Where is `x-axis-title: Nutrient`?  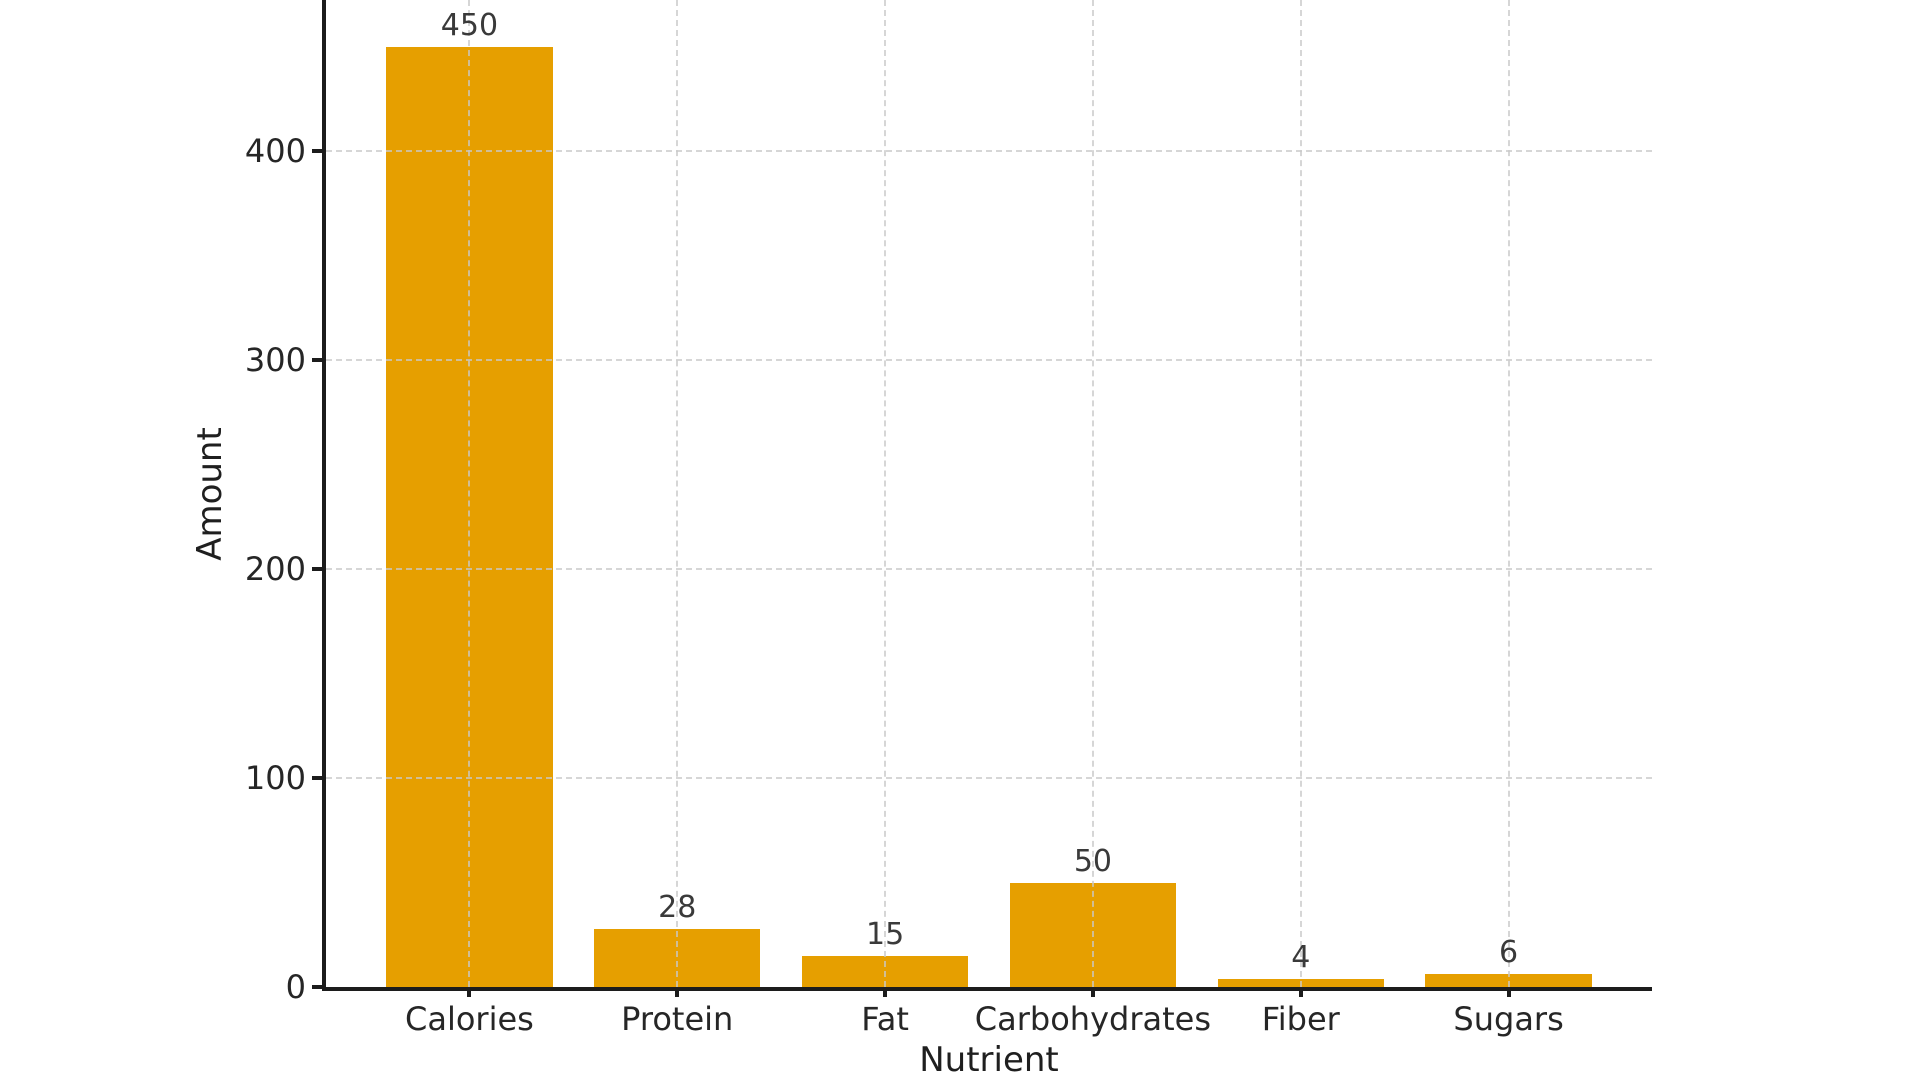 x-axis-title: Nutrient is located at coordinates (989, 1060).